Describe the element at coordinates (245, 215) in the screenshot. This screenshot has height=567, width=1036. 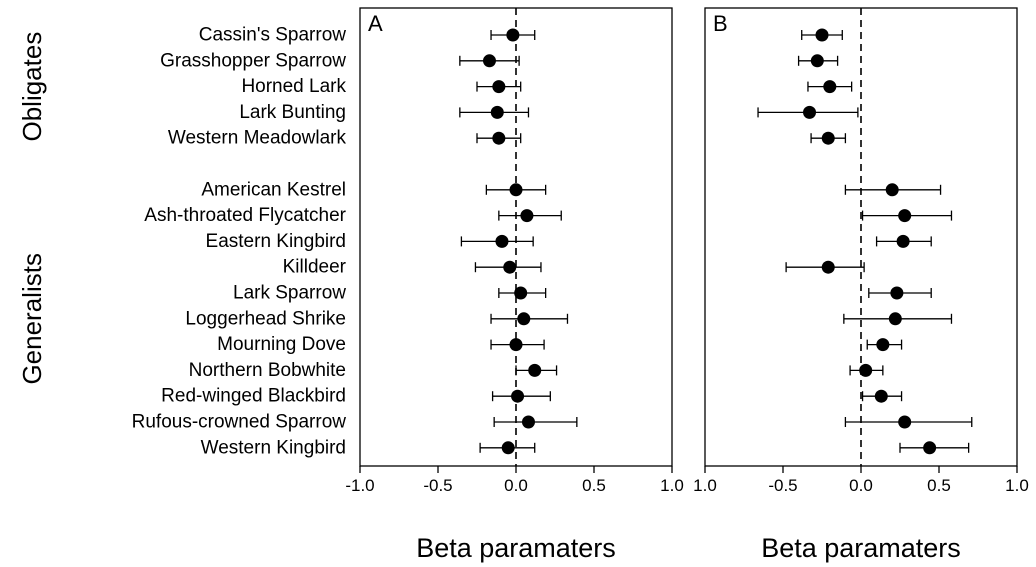
I see `species-label: Ash-throated Flycatcher` at that location.